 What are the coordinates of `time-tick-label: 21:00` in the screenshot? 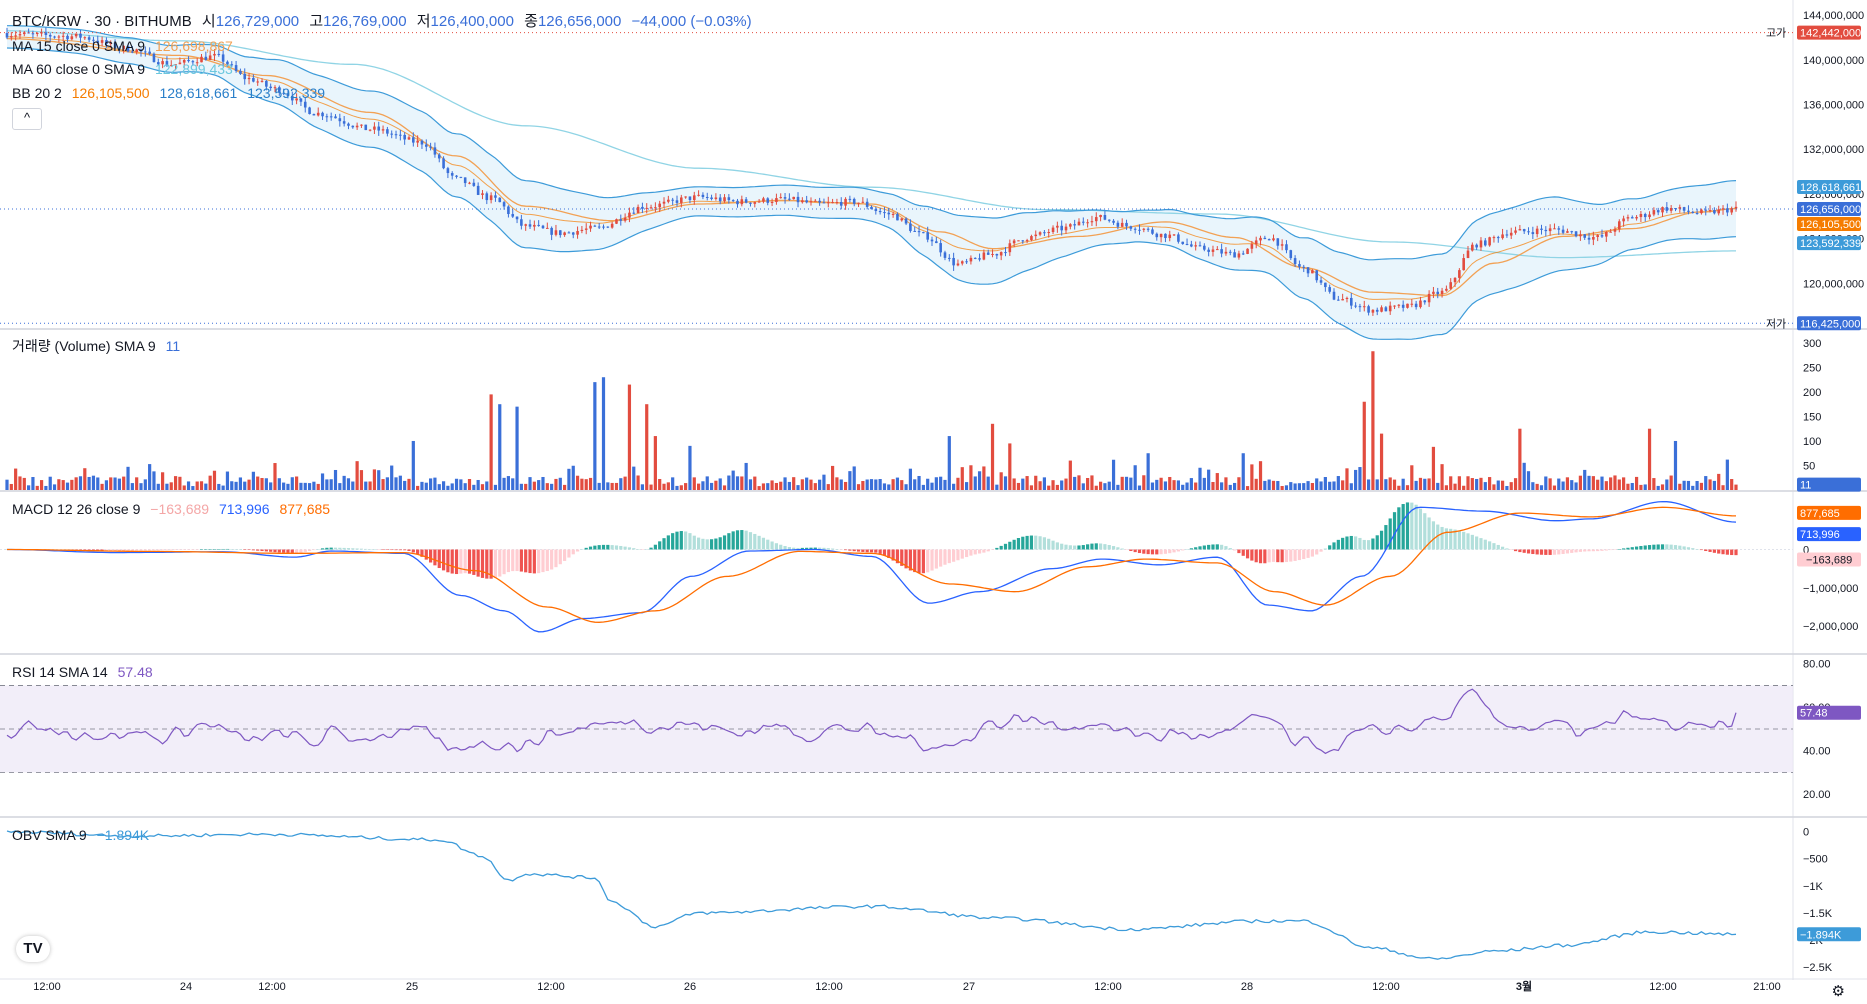 It's located at (1767, 987).